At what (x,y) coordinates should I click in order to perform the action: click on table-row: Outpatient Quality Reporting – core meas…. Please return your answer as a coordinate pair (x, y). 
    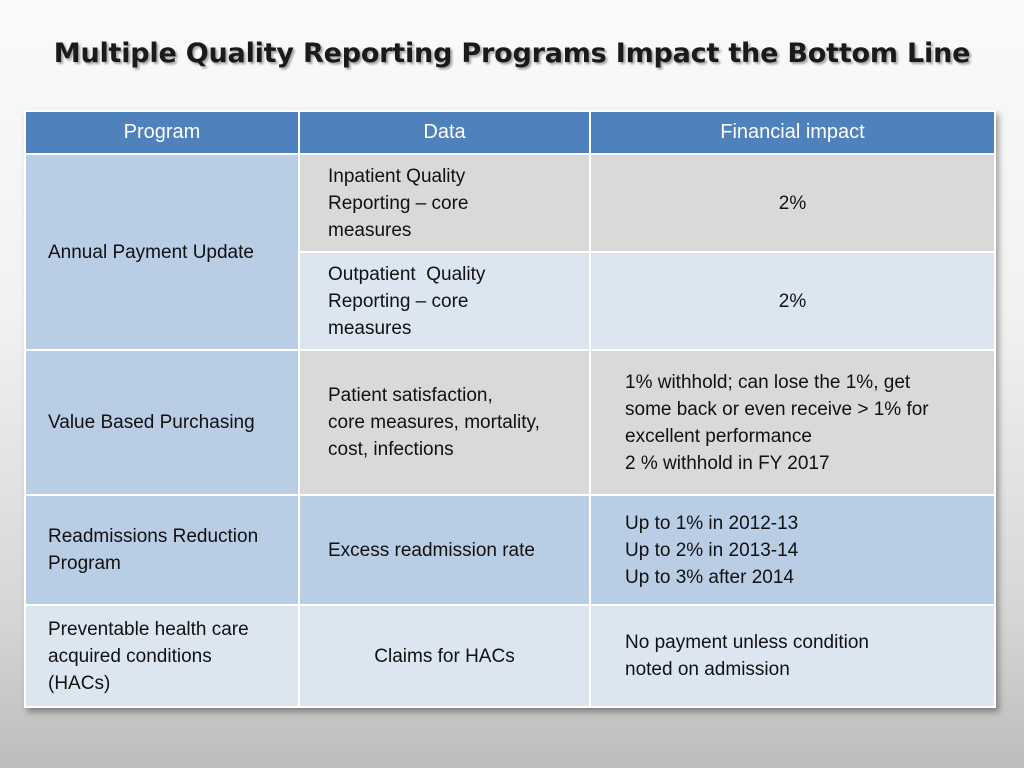
    Looking at the image, I should click on (510, 301).